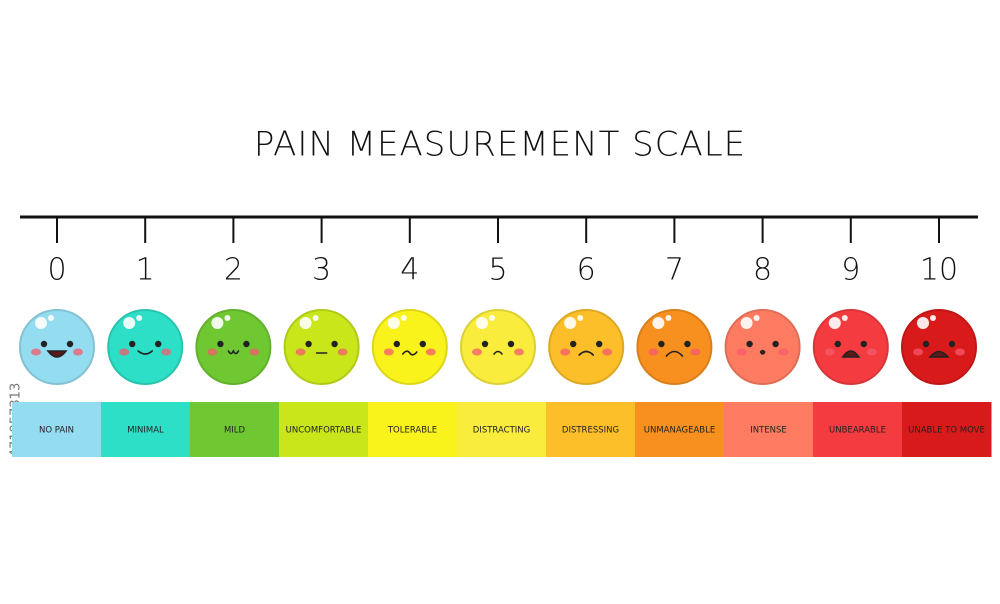 The width and height of the screenshot is (1000, 604). I want to click on level-number: 5, so click(497, 270).